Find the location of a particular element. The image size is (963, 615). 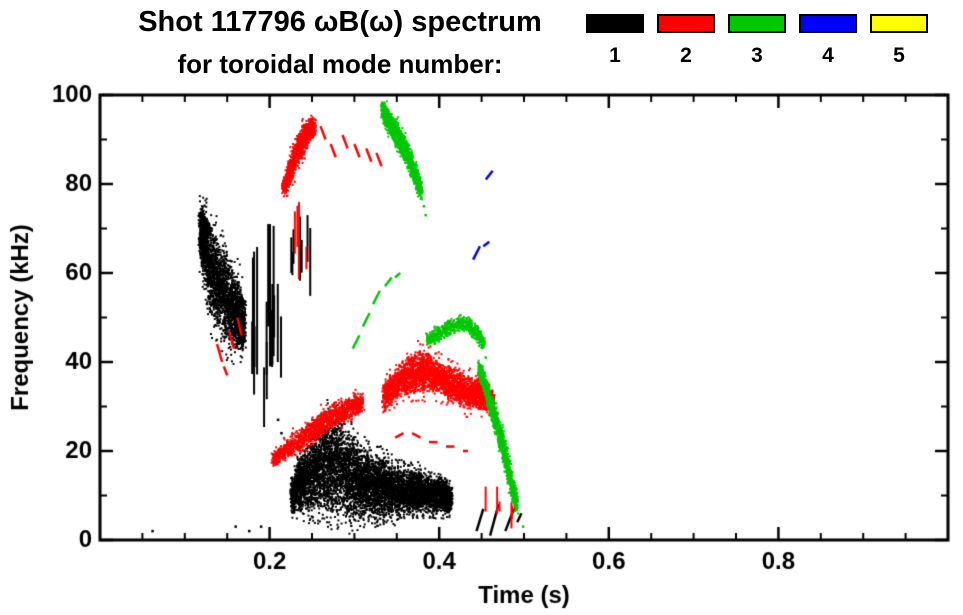

legend-label: 5 is located at coordinates (899, 55).